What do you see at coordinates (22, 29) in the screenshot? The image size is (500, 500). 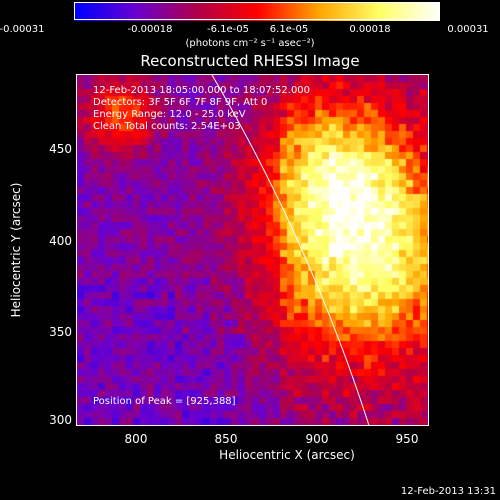 I see `colorbar-tick: -0.00031` at bounding box center [22, 29].